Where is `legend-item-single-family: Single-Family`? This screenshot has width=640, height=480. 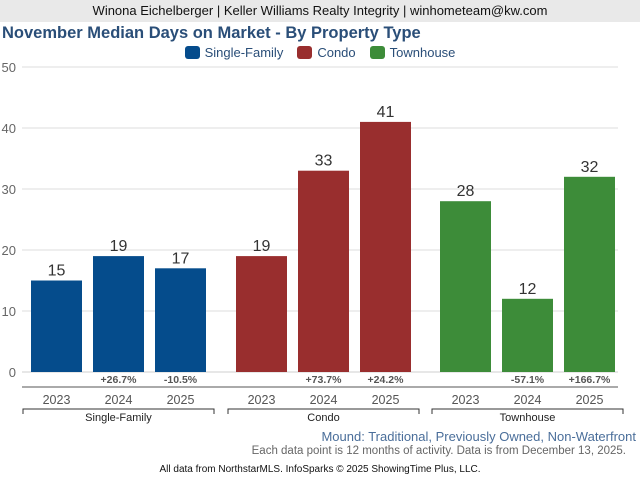 legend-item-single-family: Single-Family is located at coordinates (234, 52).